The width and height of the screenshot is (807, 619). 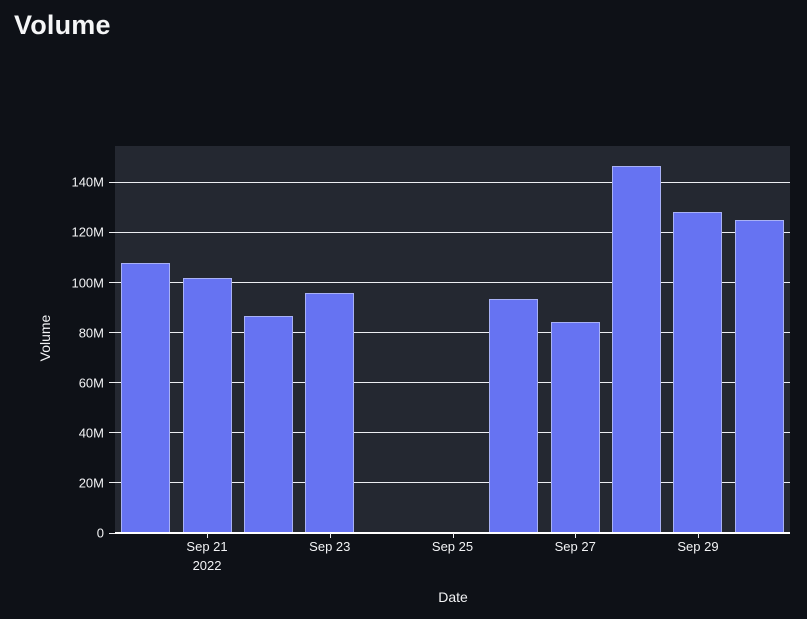 What do you see at coordinates (207, 565) in the screenshot?
I see `x-axis-tick-sublabel: 2022` at bounding box center [207, 565].